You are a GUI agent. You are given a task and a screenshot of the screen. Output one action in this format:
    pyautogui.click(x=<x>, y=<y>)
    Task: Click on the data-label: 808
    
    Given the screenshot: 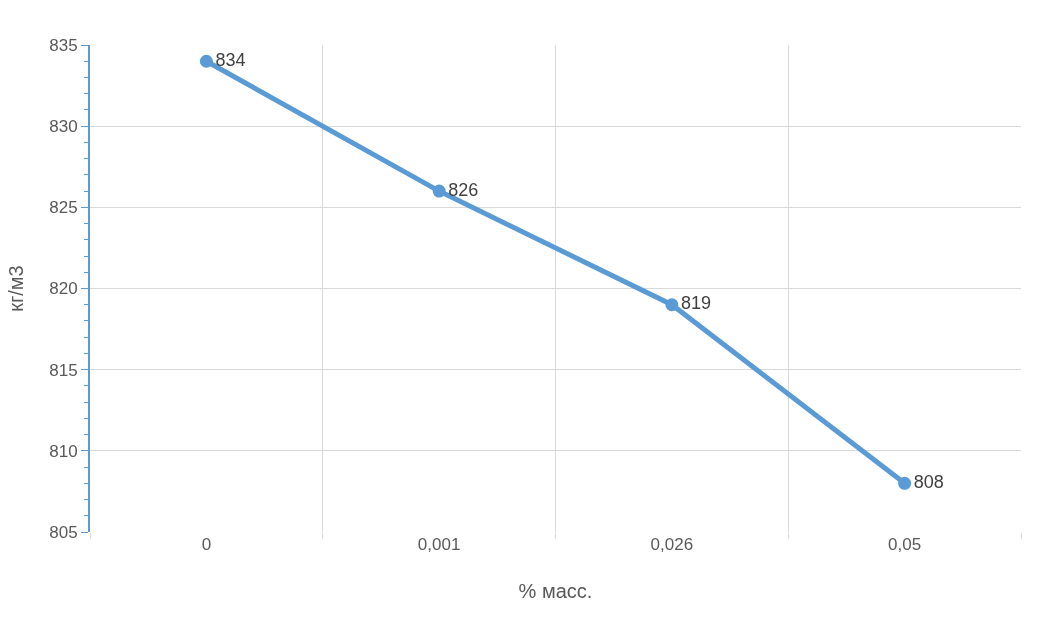 What is the action you would take?
    pyautogui.click(x=928, y=481)
    